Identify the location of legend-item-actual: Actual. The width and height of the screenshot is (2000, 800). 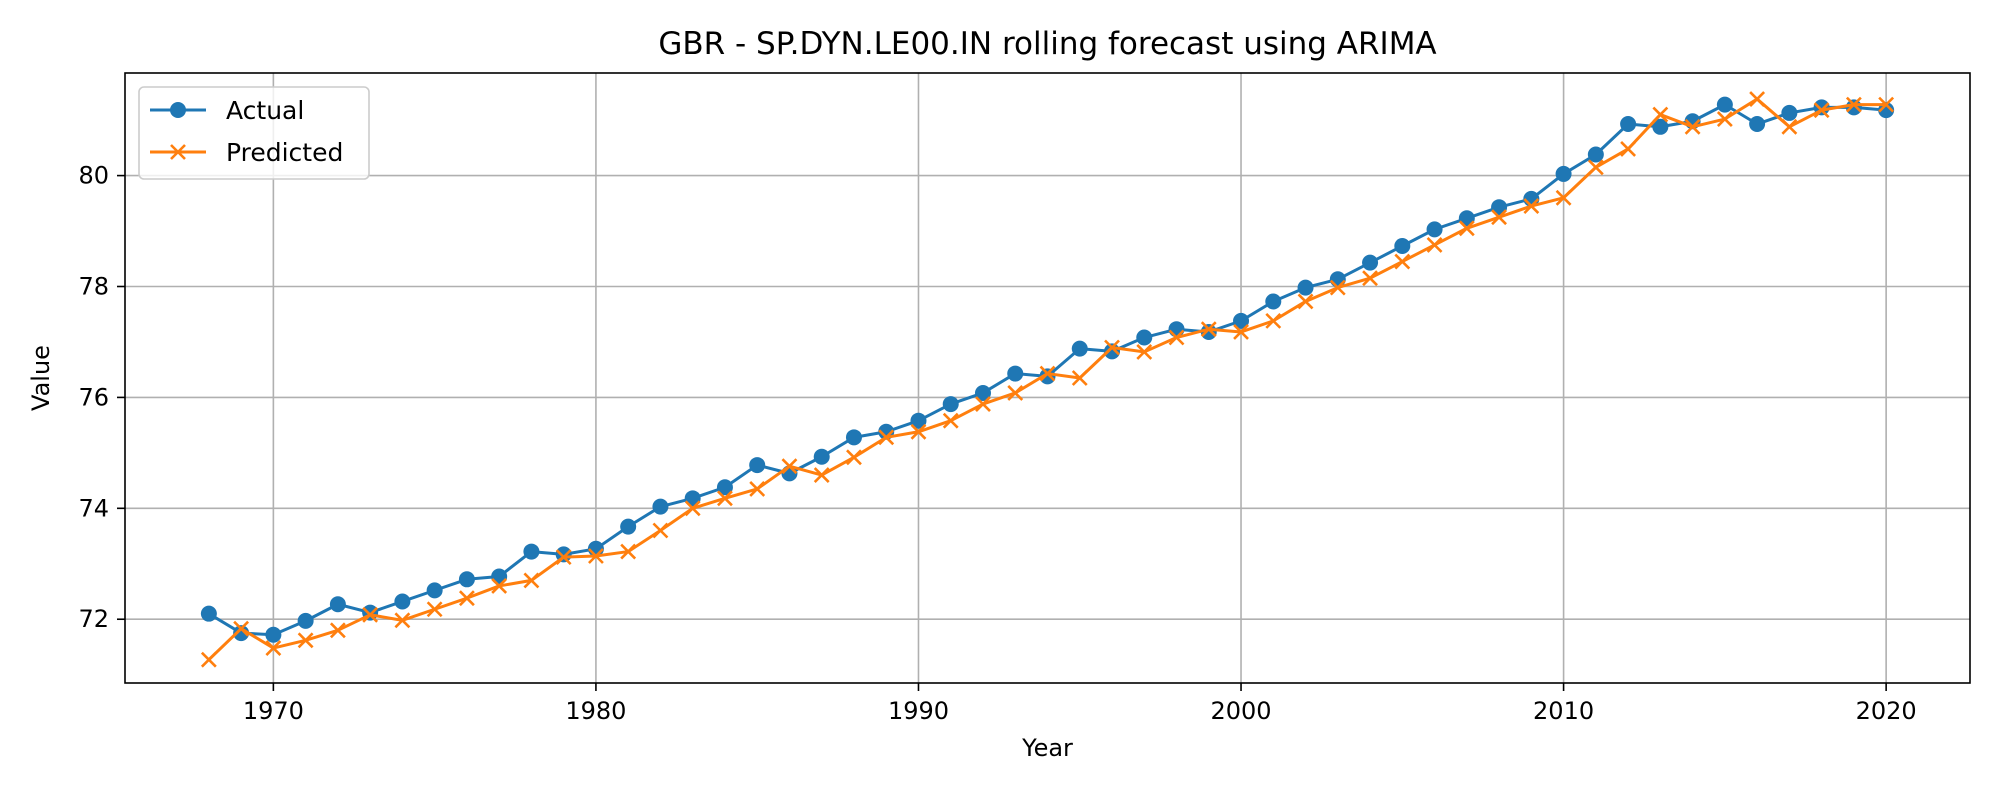
(227, 110).